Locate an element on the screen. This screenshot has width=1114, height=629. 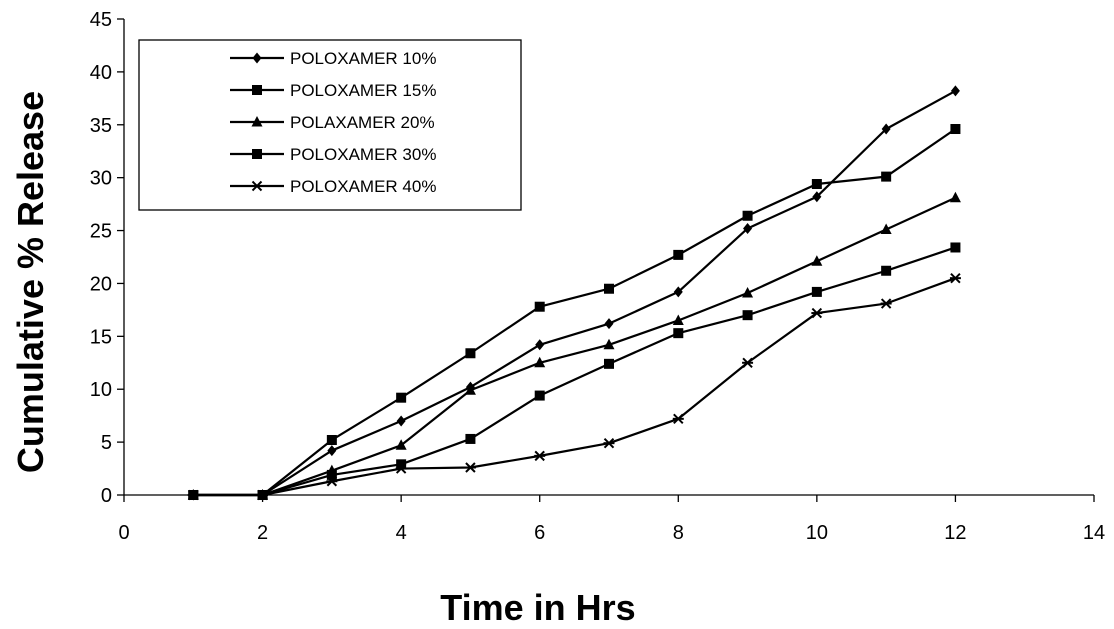
y-axis-title: Cumulative % Release is located at coordinates (30, 282).